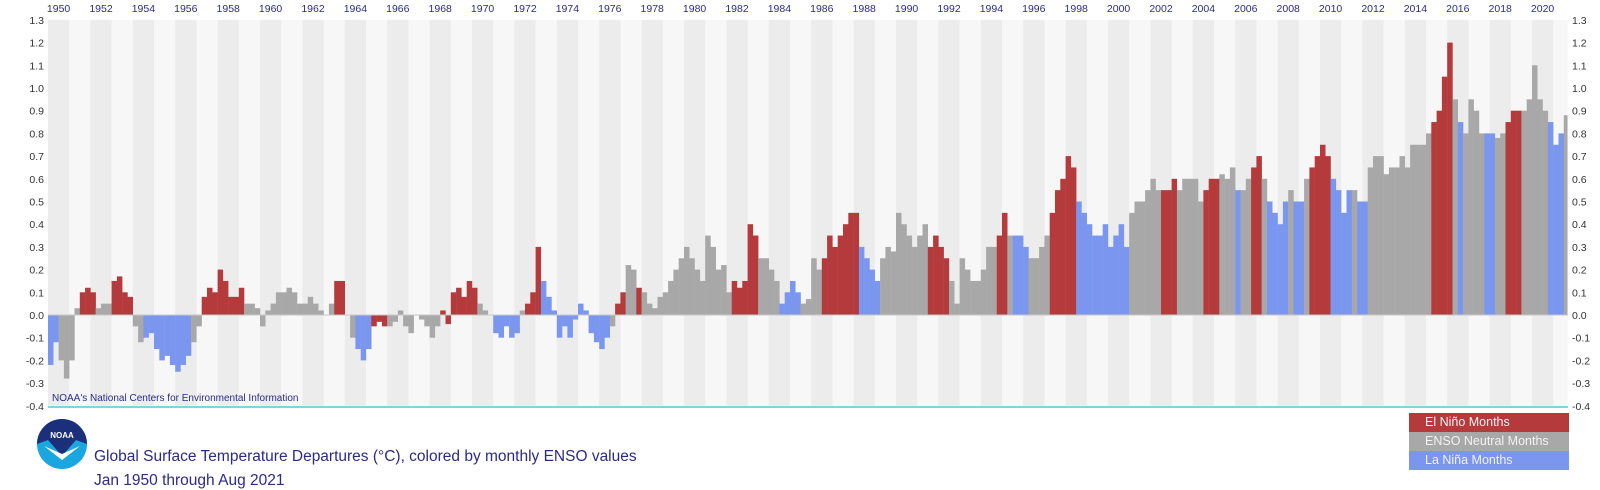 The image size is (1600, 490). I want to click on x-tick-label: 1984, so click(780, 9).